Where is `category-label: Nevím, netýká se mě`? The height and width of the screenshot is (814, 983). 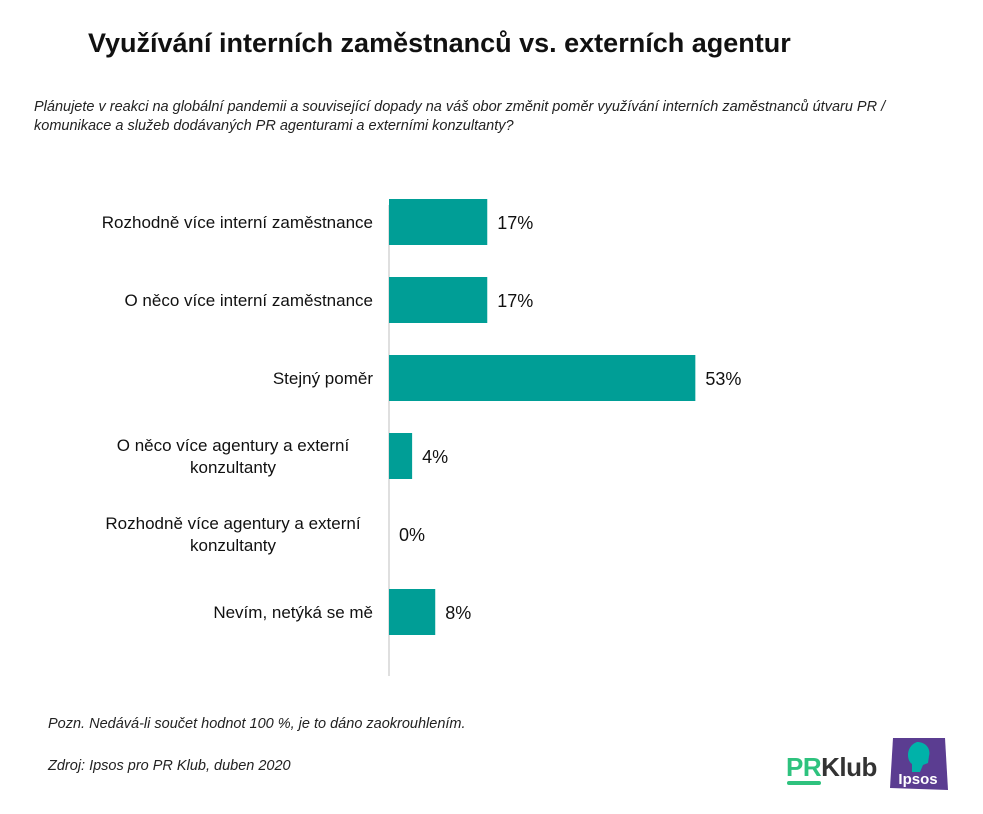
category-label: Nevím, netýká se mě is located at coordinates (293, 612).